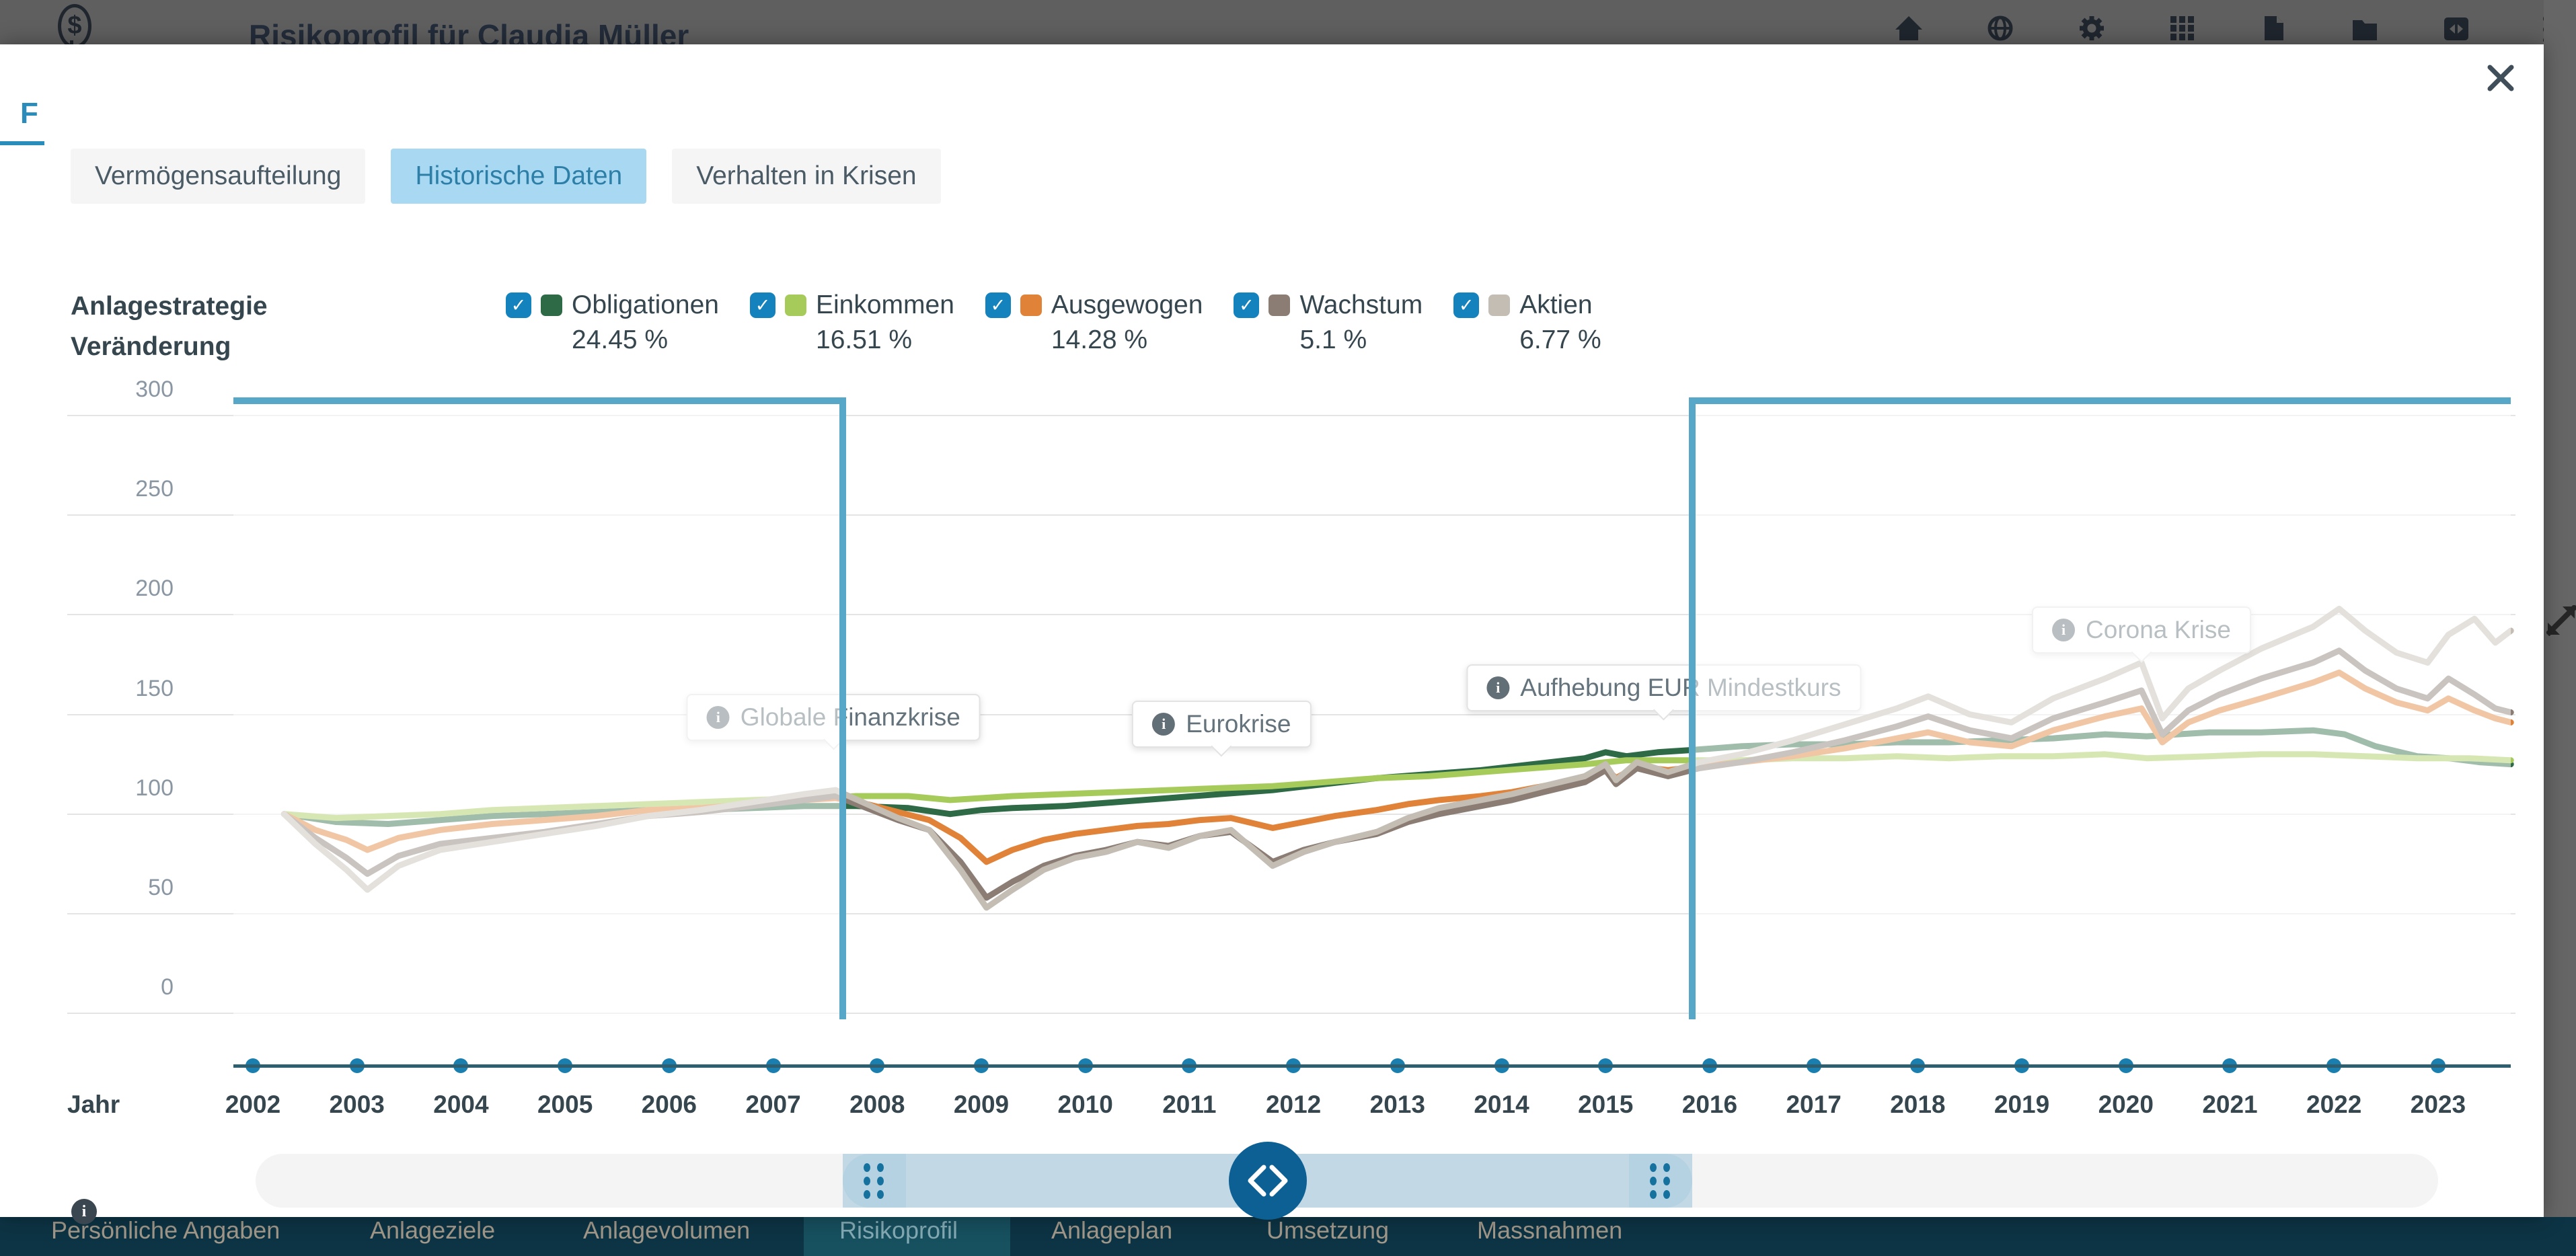 The height and width of the screenshot is (1256, 2576). I want to click on legend-change-pct: 5.1 %, so click(1333, 339).